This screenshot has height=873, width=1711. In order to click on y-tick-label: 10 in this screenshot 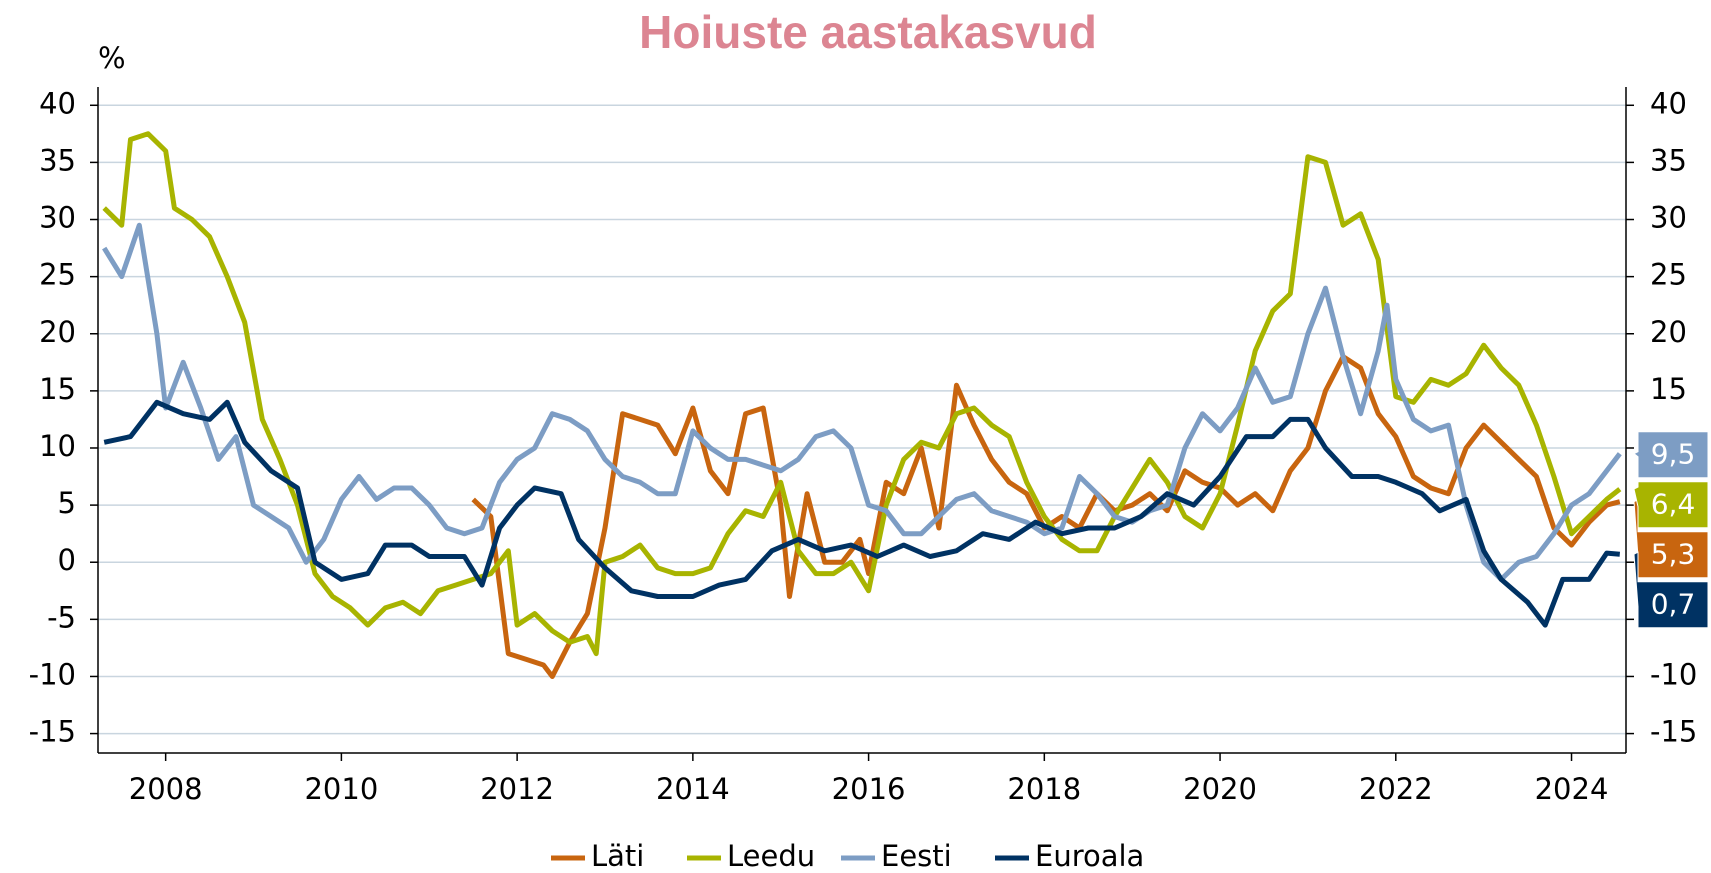, I will do `click(57, 446)`.